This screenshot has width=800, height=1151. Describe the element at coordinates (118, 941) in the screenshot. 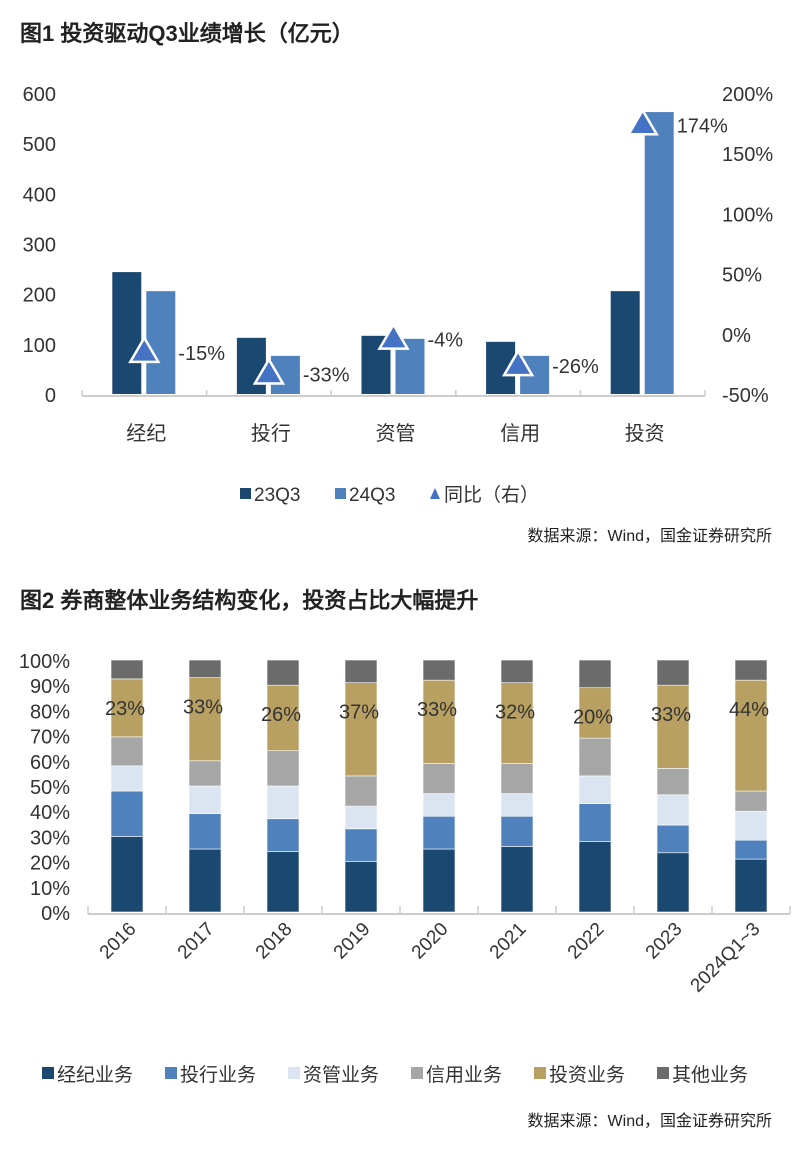

I see `x-tick-label: 2016` at that location.